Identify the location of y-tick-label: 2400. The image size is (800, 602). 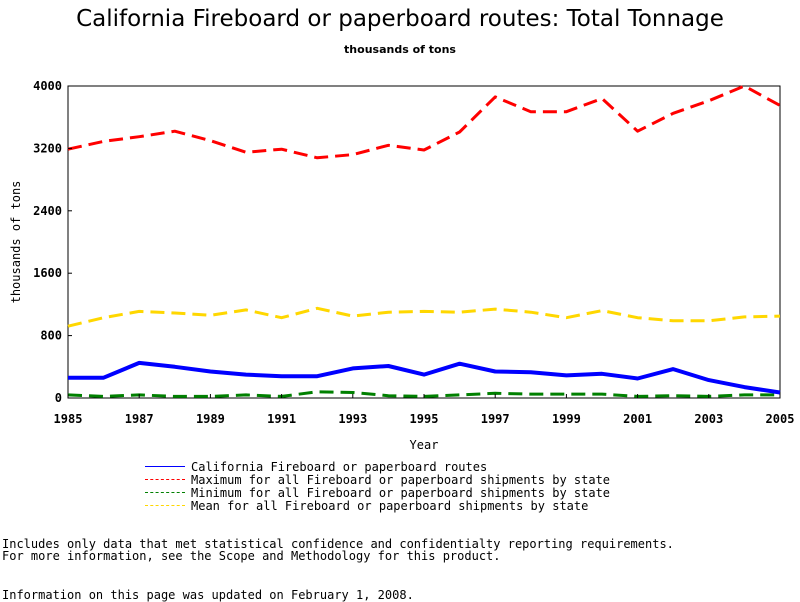
(47, 211).